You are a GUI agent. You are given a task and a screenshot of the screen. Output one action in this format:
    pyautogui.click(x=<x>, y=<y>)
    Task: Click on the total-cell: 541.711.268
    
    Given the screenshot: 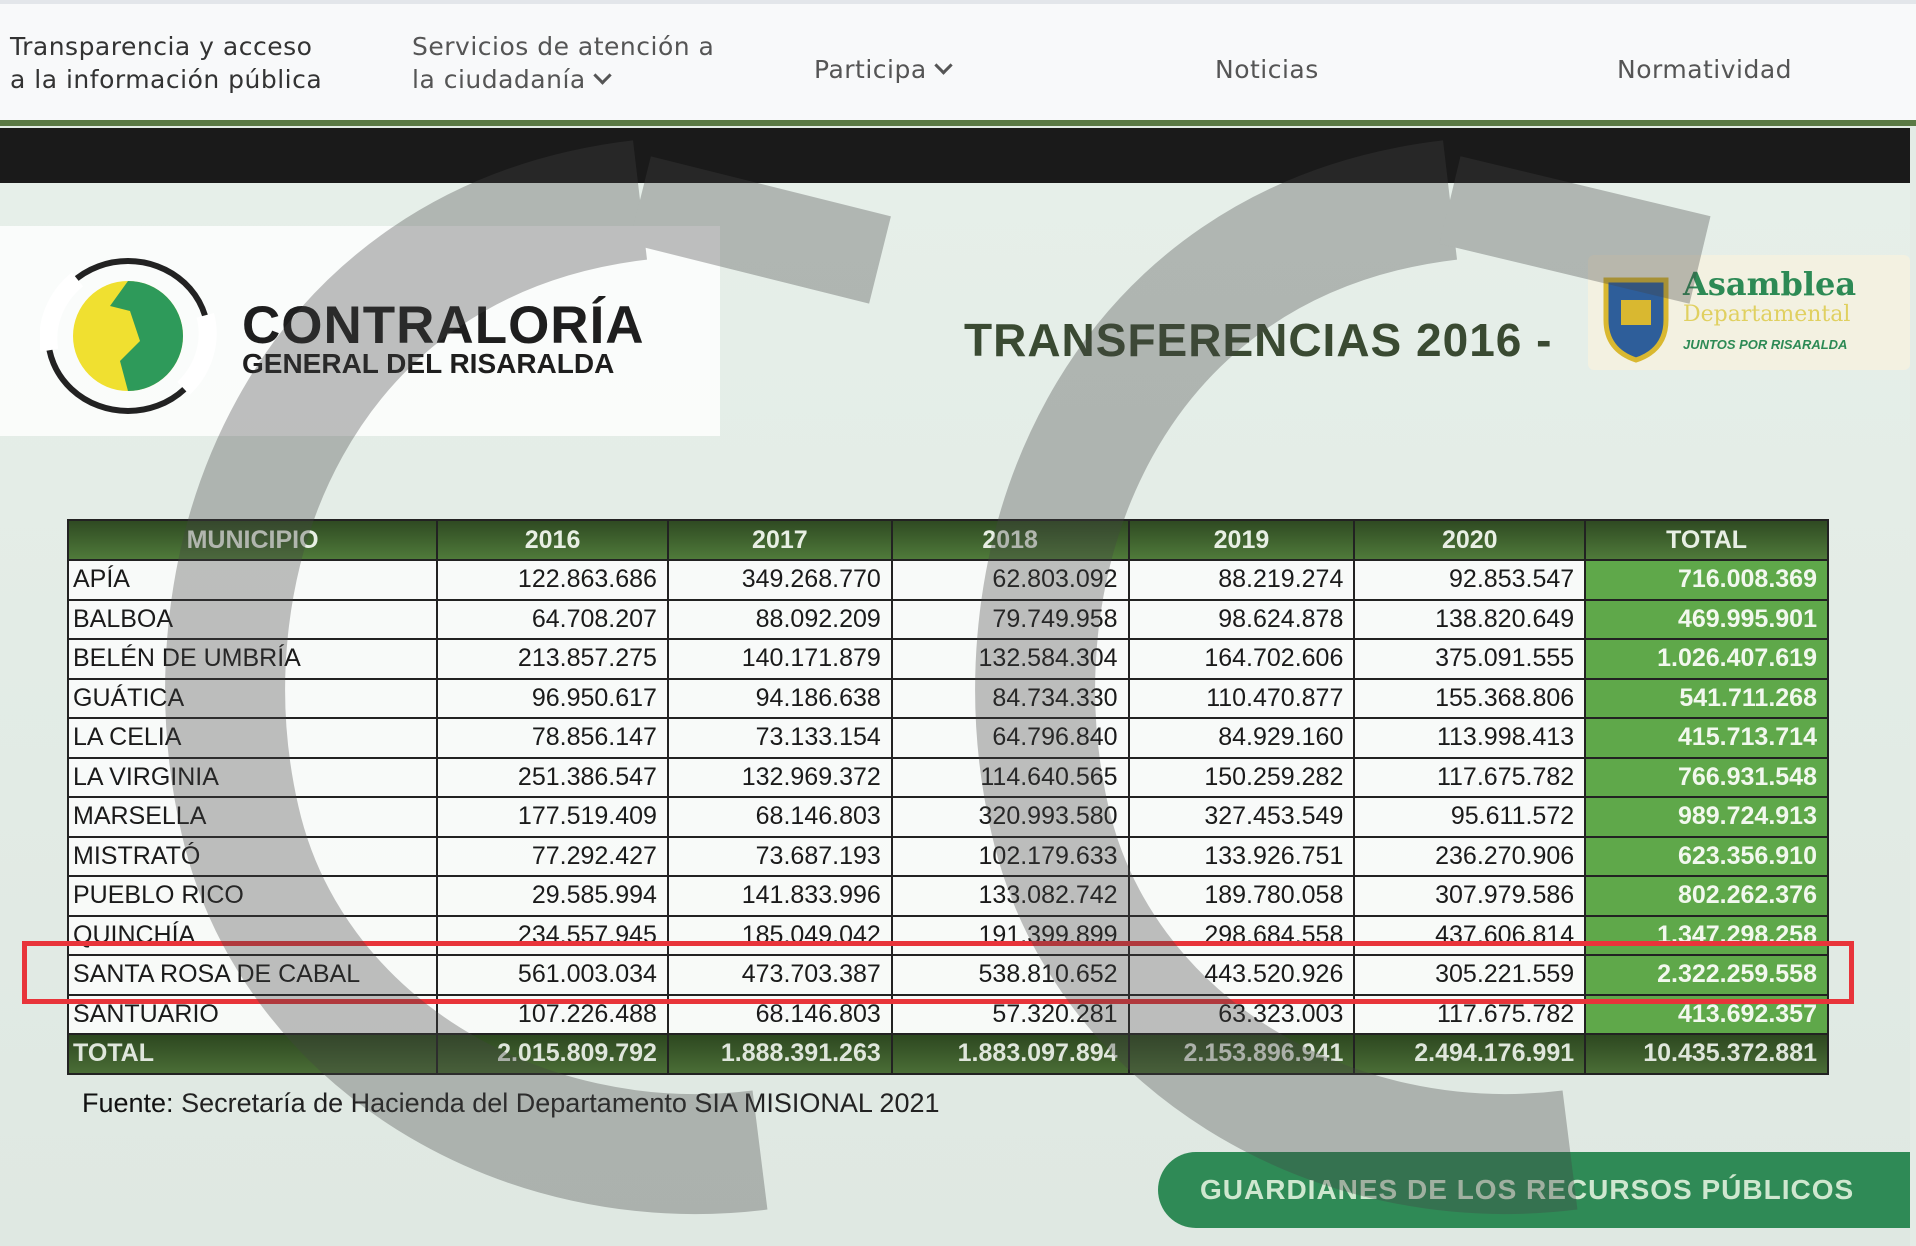 What is the action you would take?
    pyautogui.click(x=1706, y=698)
    